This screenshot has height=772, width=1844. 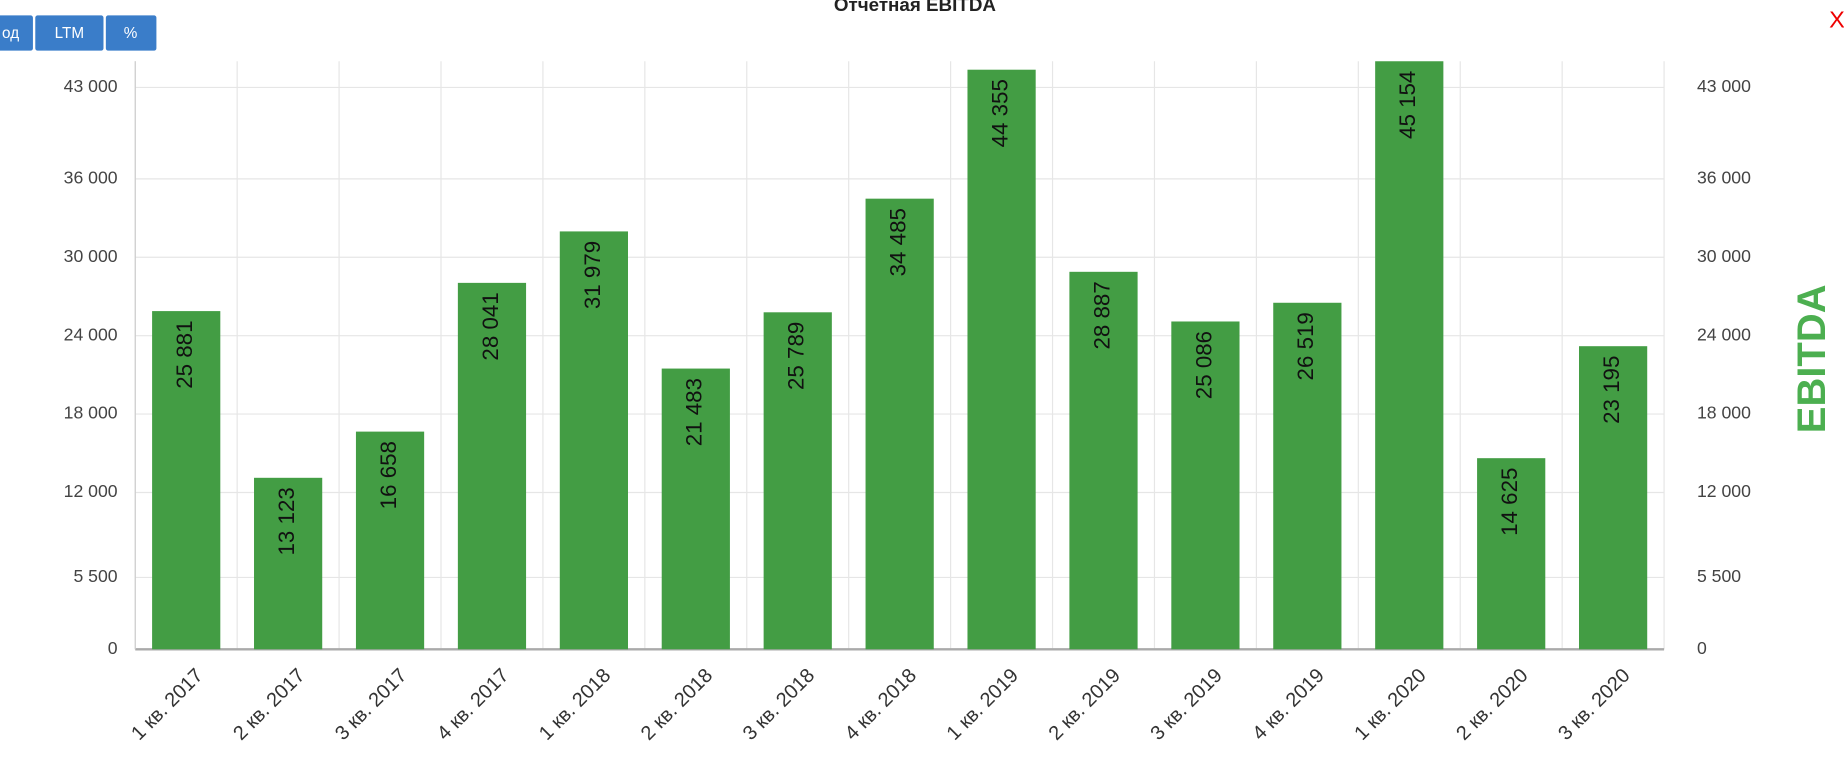 What do you see at coordinates (473, 705) in the screenshot?
I see `x-tick-label: 4 кв. 2017` at bounding box center [473, 705].